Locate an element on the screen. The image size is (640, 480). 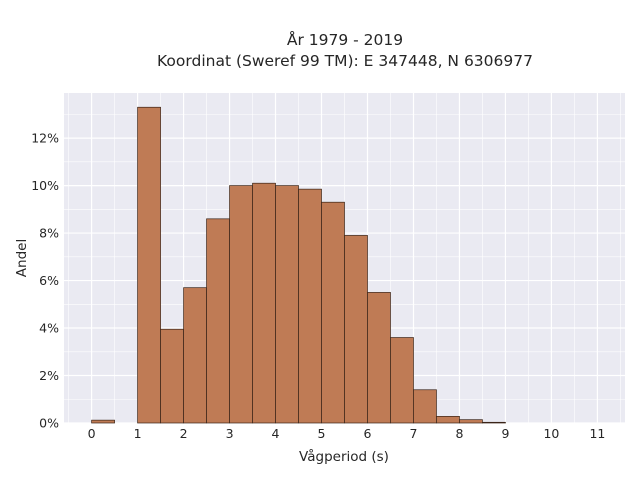
y-tick-label: 8% is located at coordinates (49, 233).